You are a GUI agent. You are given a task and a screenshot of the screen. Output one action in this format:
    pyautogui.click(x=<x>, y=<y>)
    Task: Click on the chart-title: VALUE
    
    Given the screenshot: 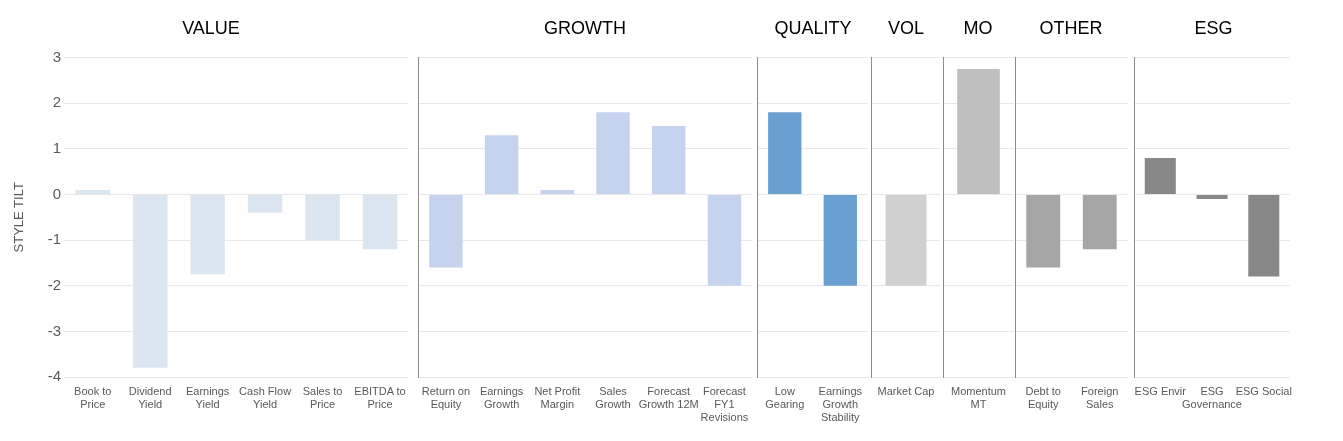 What is the action you would take?
    pyautogui.click(x=211, y=27)
    